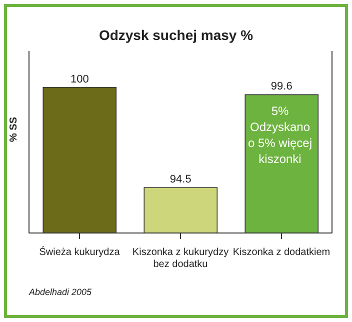 This screenshot has width=352, height=322. Describe the element at coordinates (176, 35) in the screenshot. I see `chart-title: Odzysk suchej masy %` at that location.